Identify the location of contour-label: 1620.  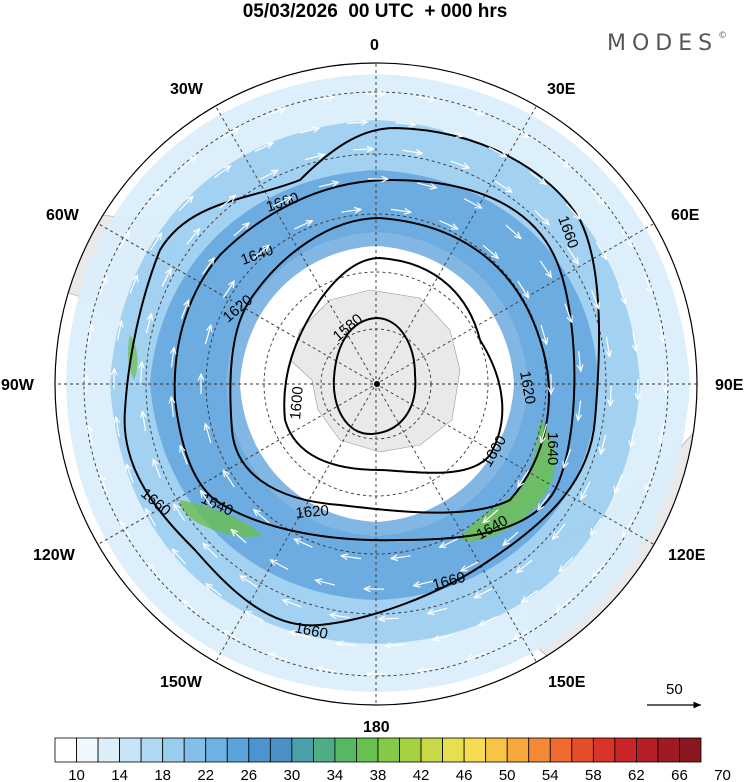
(312, 512).